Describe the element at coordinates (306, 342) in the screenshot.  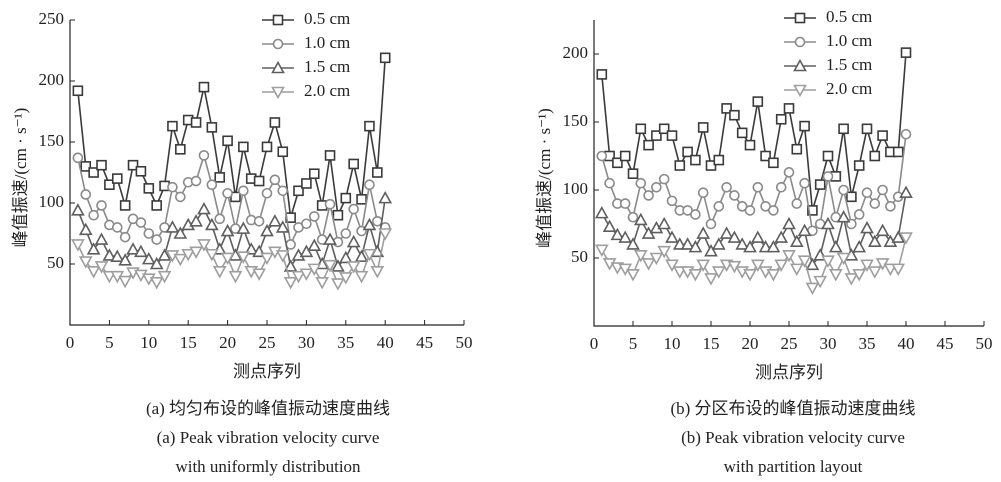
I see `x-tick-label: 30` at that location.